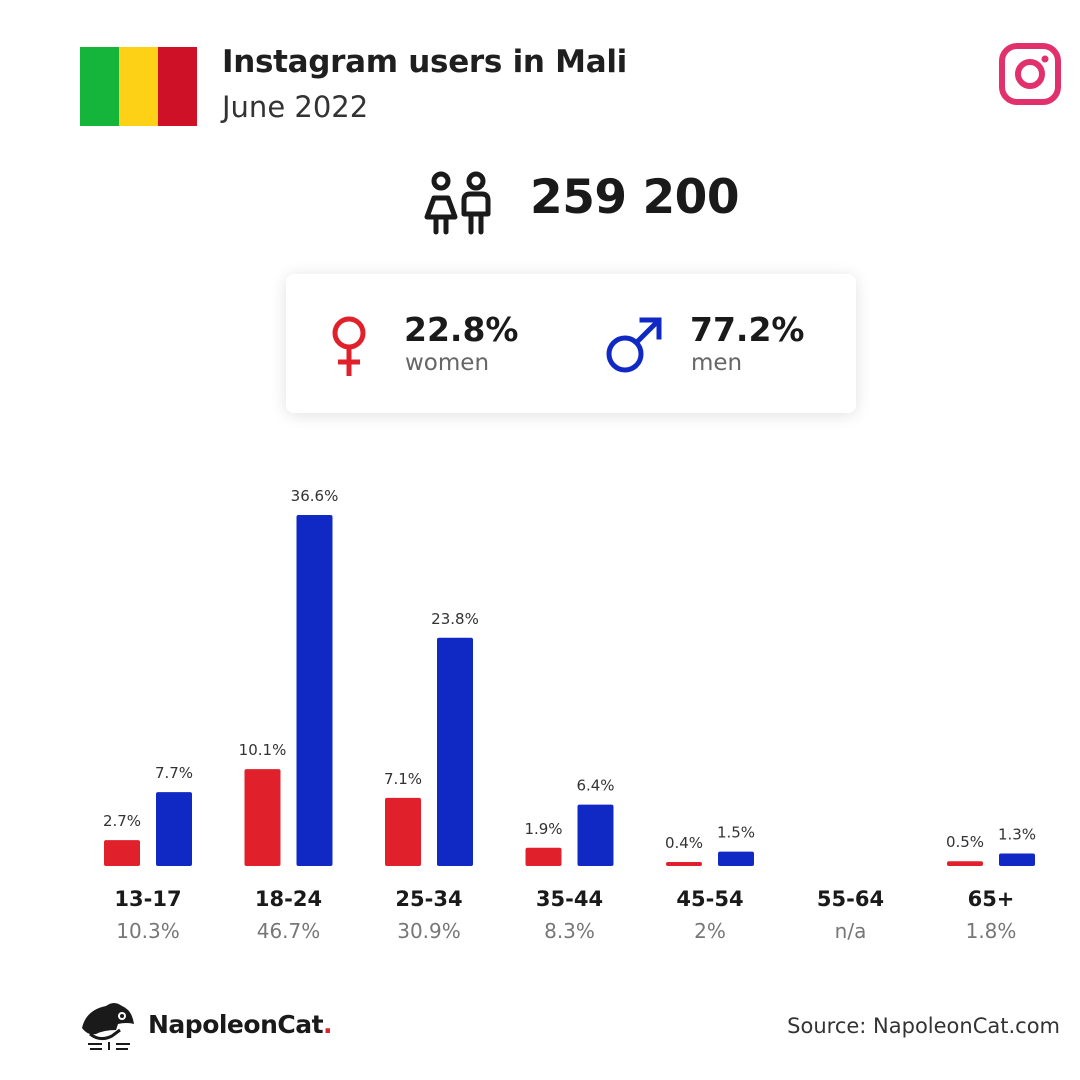 This screenshot has width=1080, height=1080. I want to click on data-label-men-35-44: 6.4%, so click(595, 786).